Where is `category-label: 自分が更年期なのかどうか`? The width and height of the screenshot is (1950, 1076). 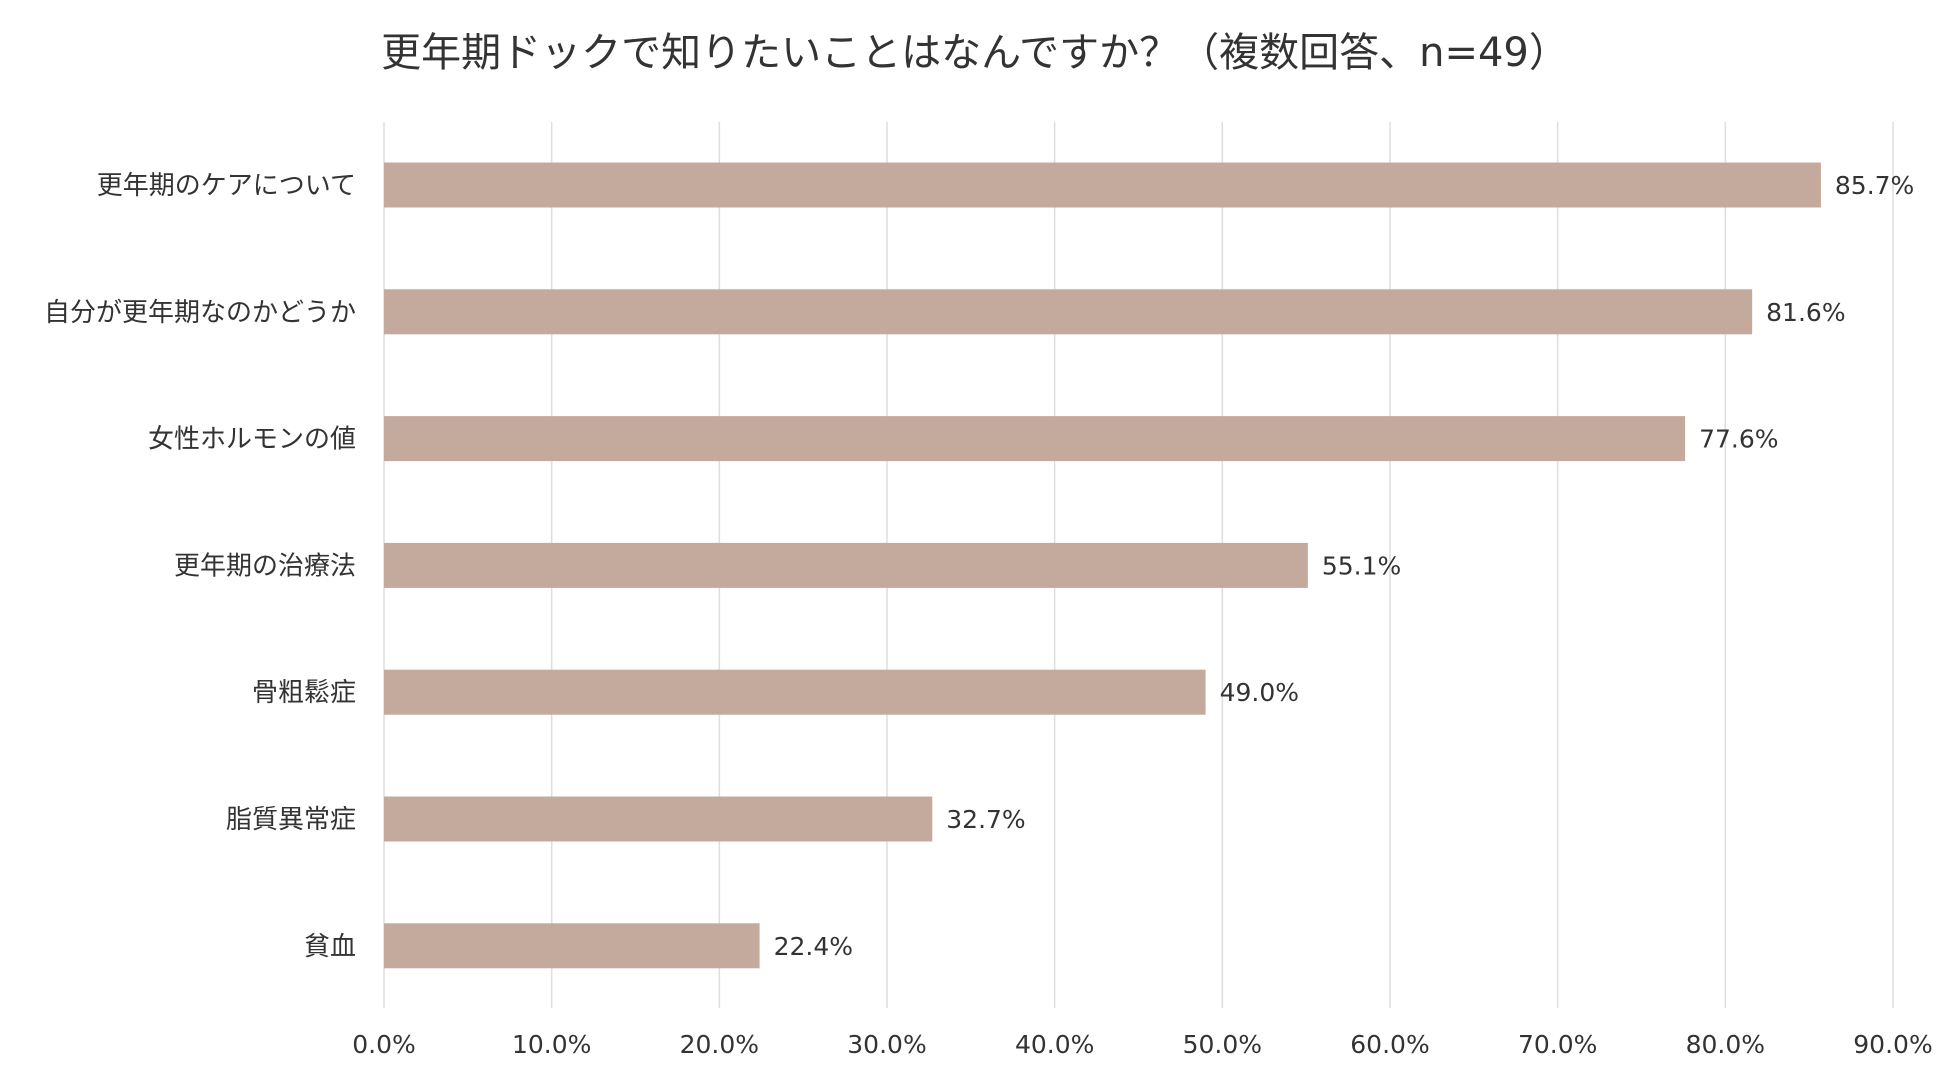
category-label: 自分が更年期なのかどうか is located at coordinates (200, 313).